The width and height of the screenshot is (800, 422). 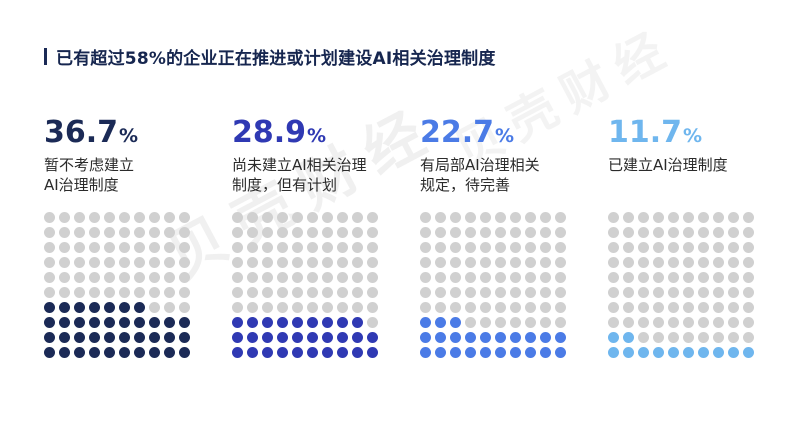 What do you see at coordinates (698, 134) in the screenshot?
I see `percentage-label: 11.7%` at bounding box center [698, 134].